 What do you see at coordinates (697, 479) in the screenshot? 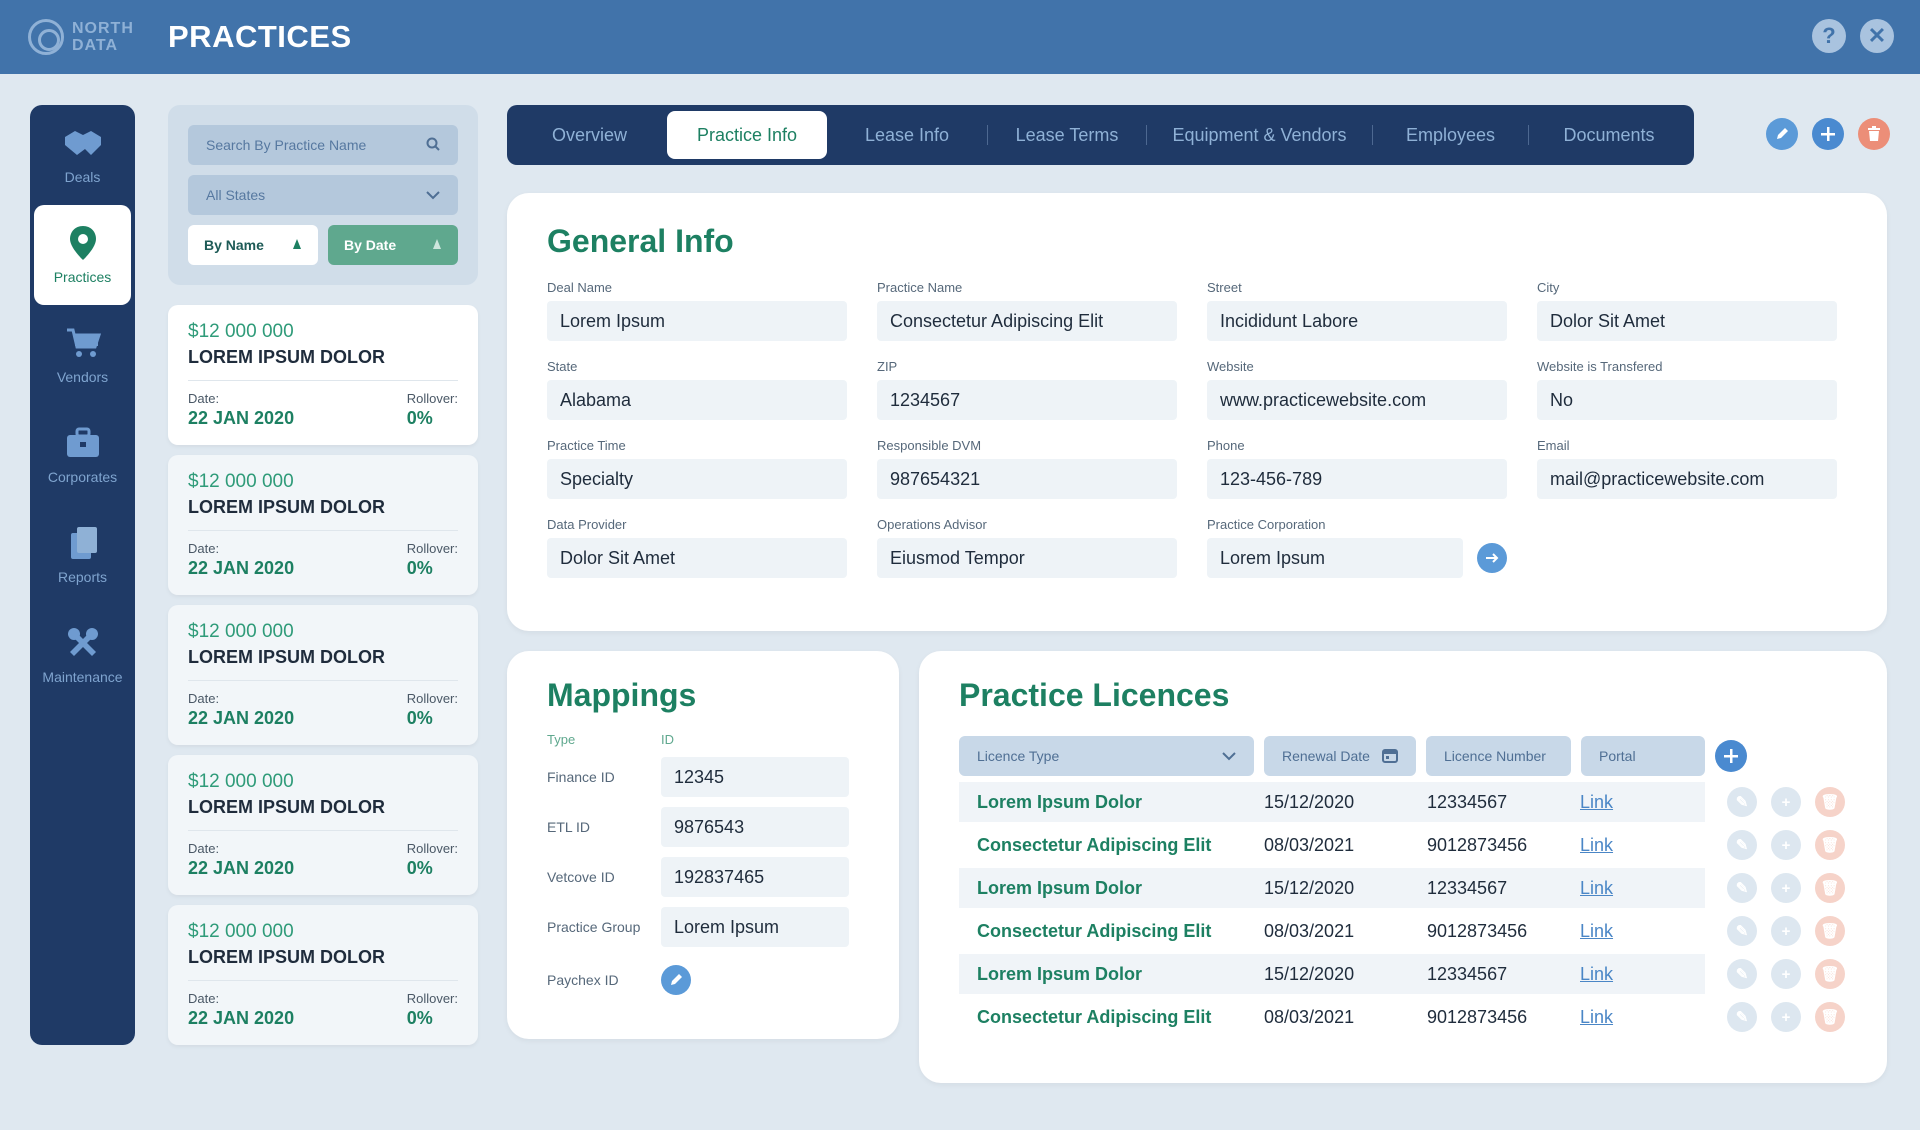
I see `practice-time-field: Specialty` at bounding box center [697, 479].